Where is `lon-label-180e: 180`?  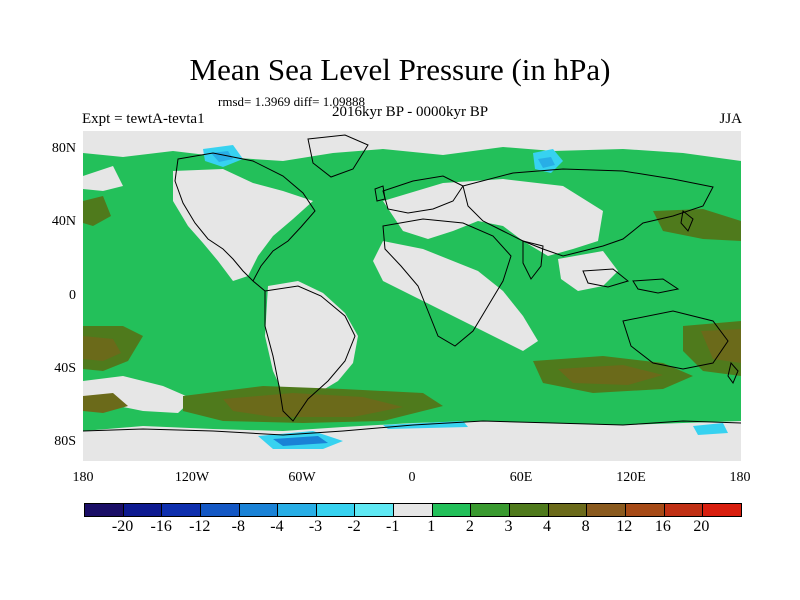
lon-label-180e: 180 is located at coordinates (740, 477).